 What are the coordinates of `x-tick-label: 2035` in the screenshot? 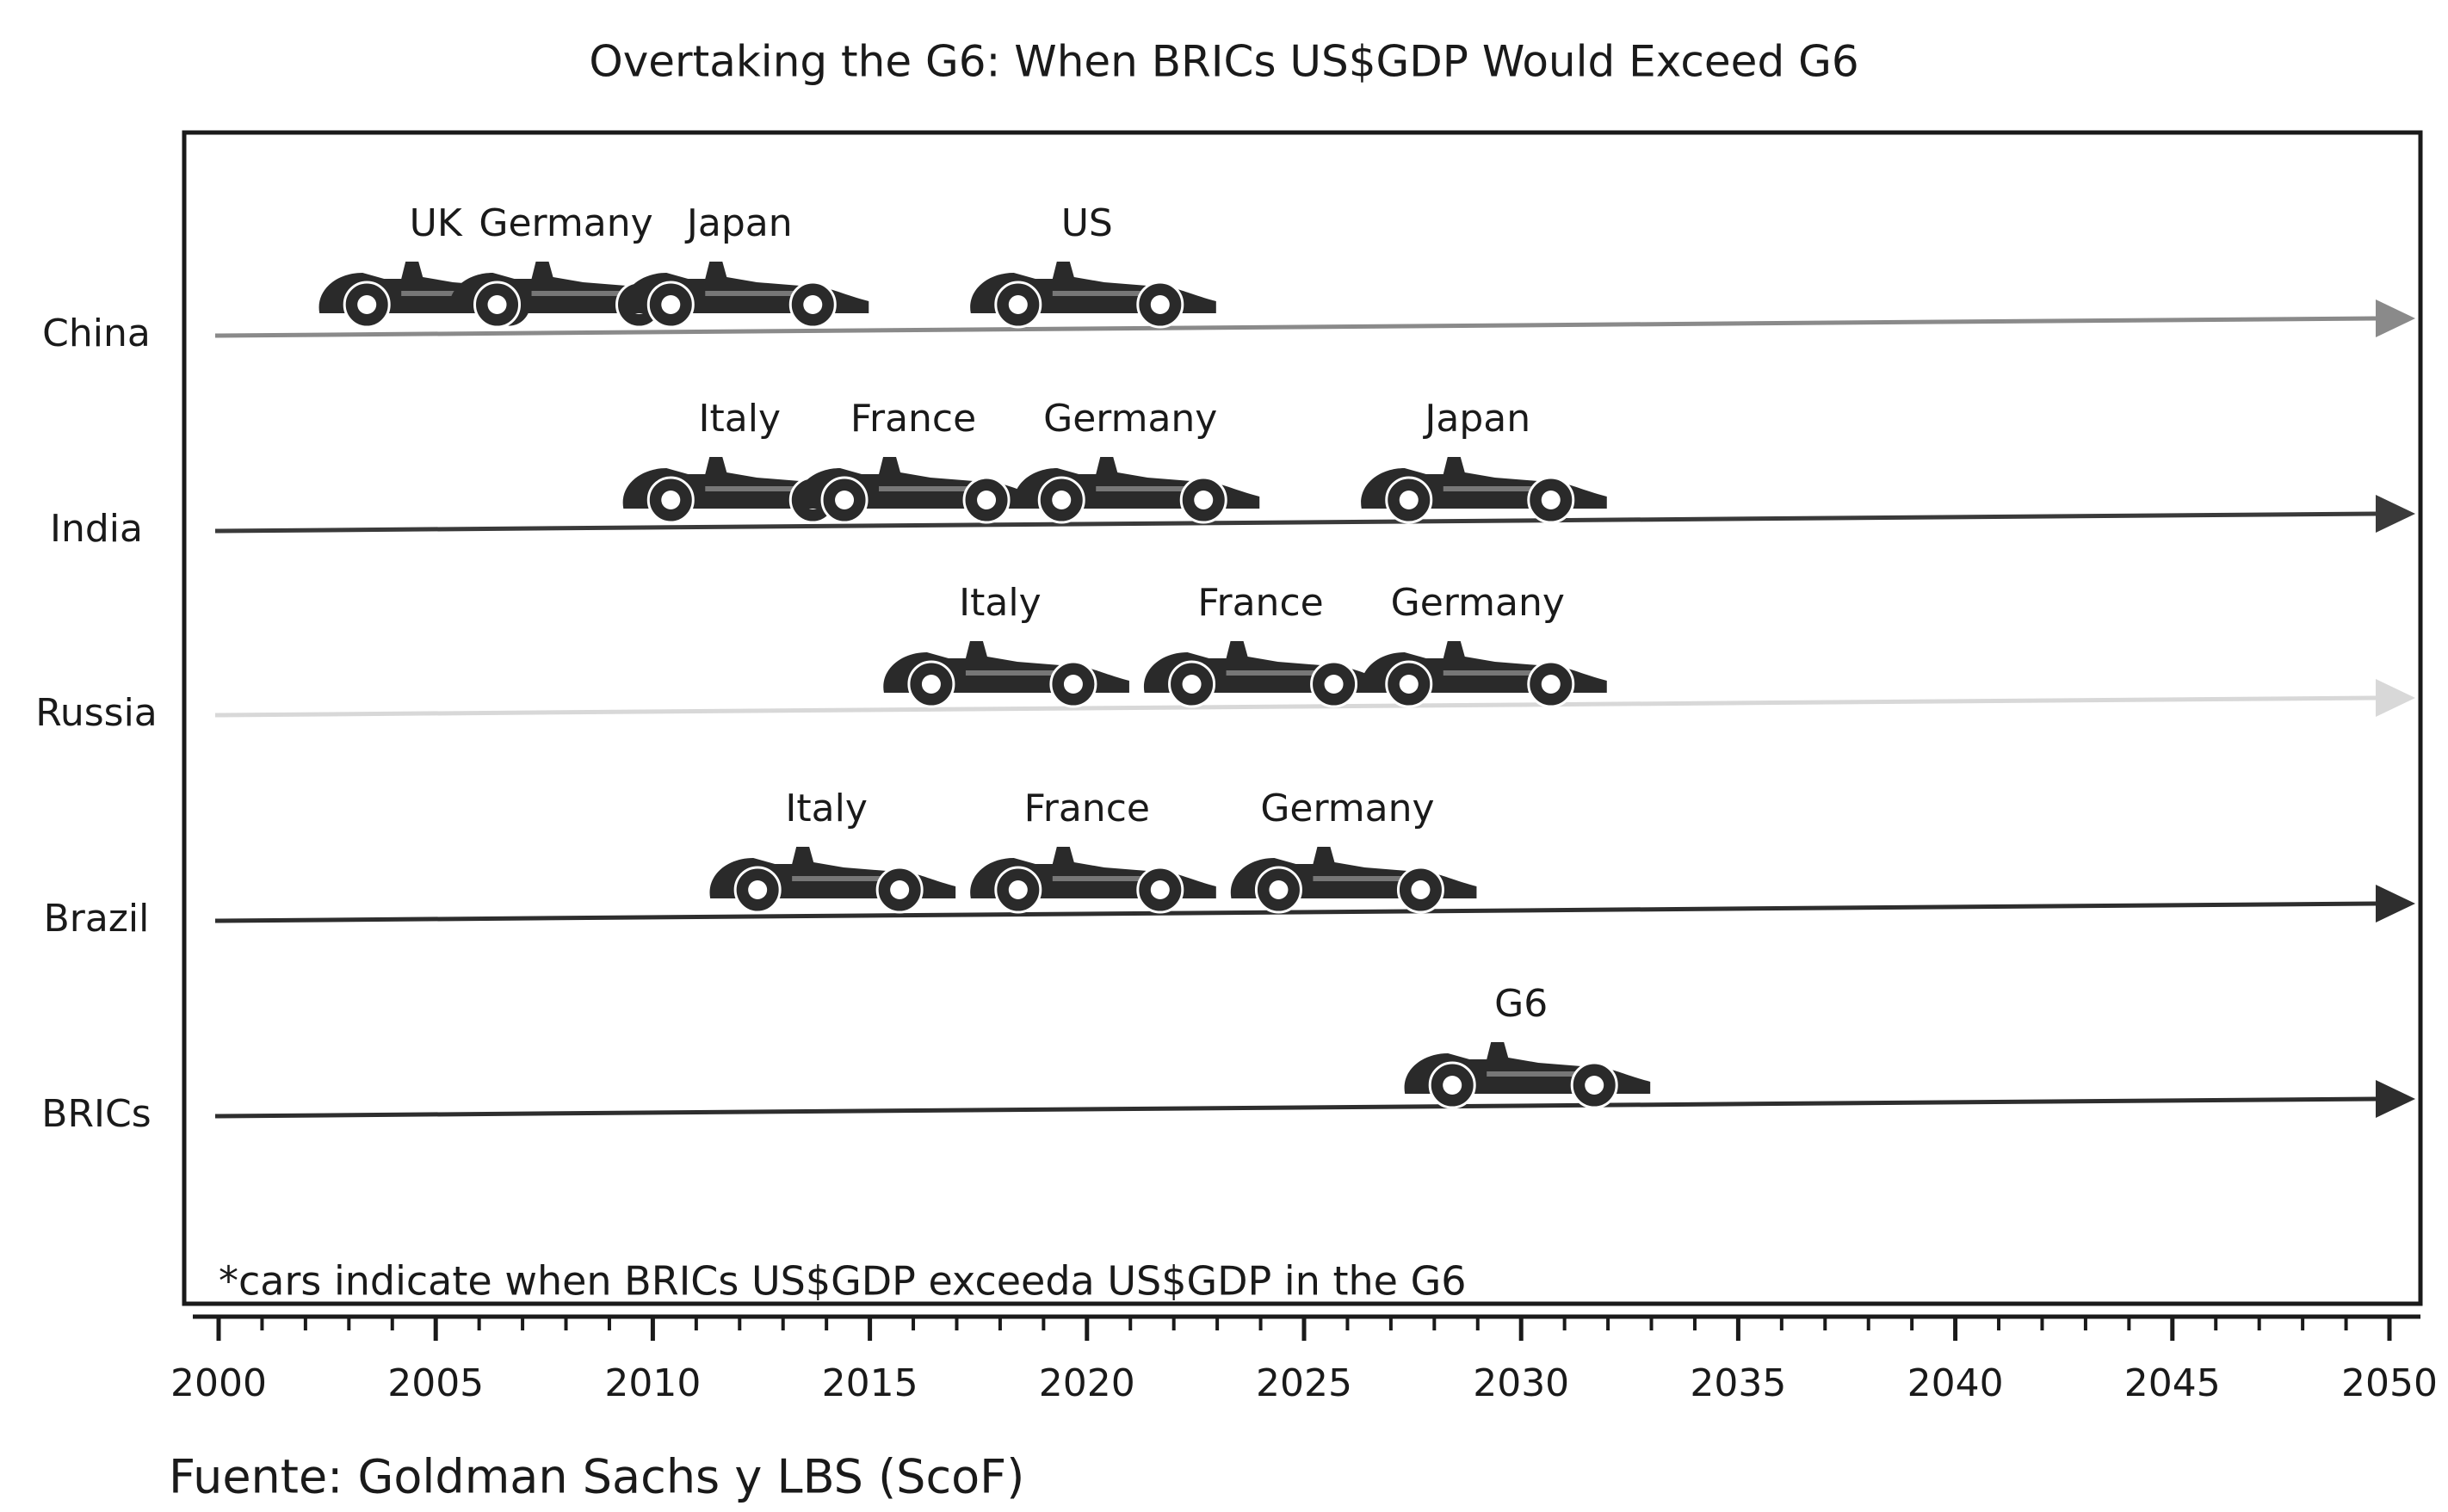 It's located at (1738, 1383).